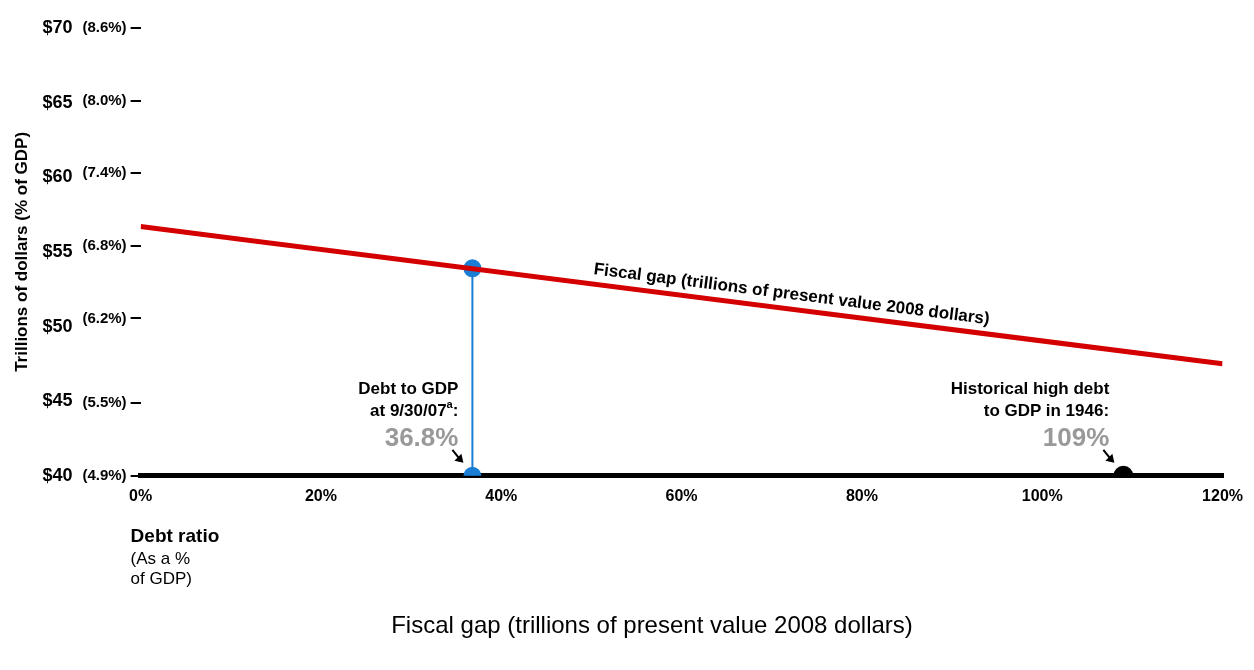  Describe the element at coordinates (1042, 495) in the screenshot. I see `x-tick-label: 100%` at that location.